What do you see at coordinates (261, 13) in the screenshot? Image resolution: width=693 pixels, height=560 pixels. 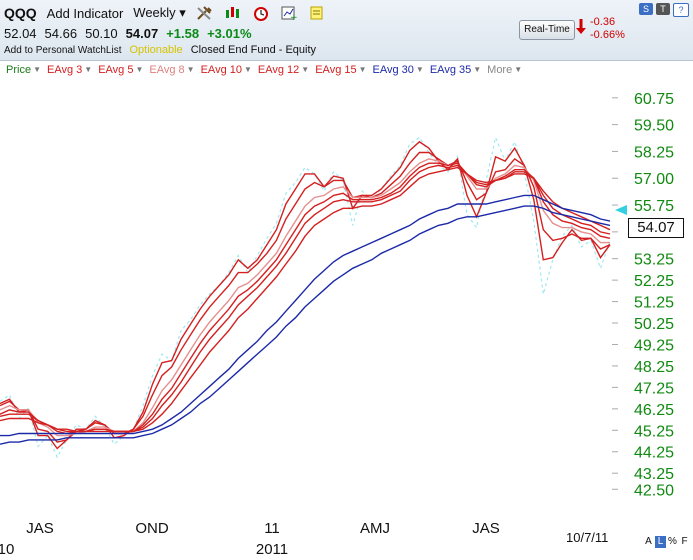 I see `alarm-clock-icon` at bounding box center [261, 13].